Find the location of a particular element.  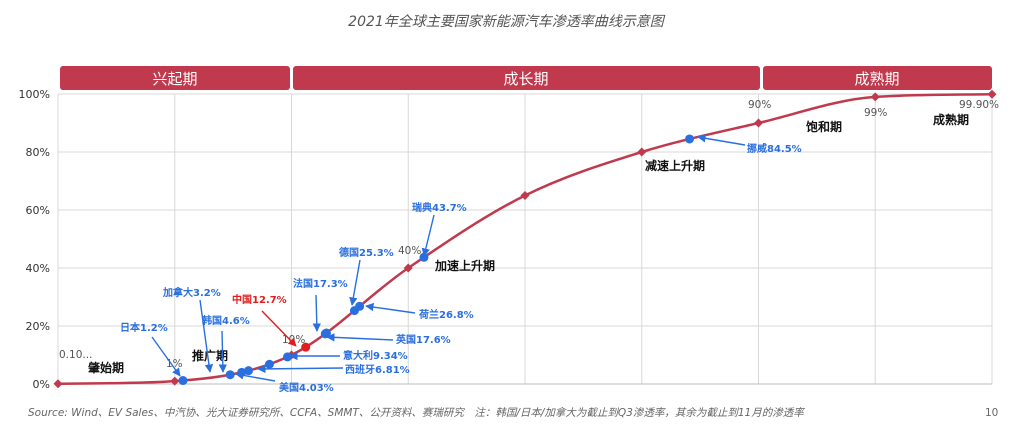

country-label-spain: 西班牙6.81% is located at coordinates (377, 369).